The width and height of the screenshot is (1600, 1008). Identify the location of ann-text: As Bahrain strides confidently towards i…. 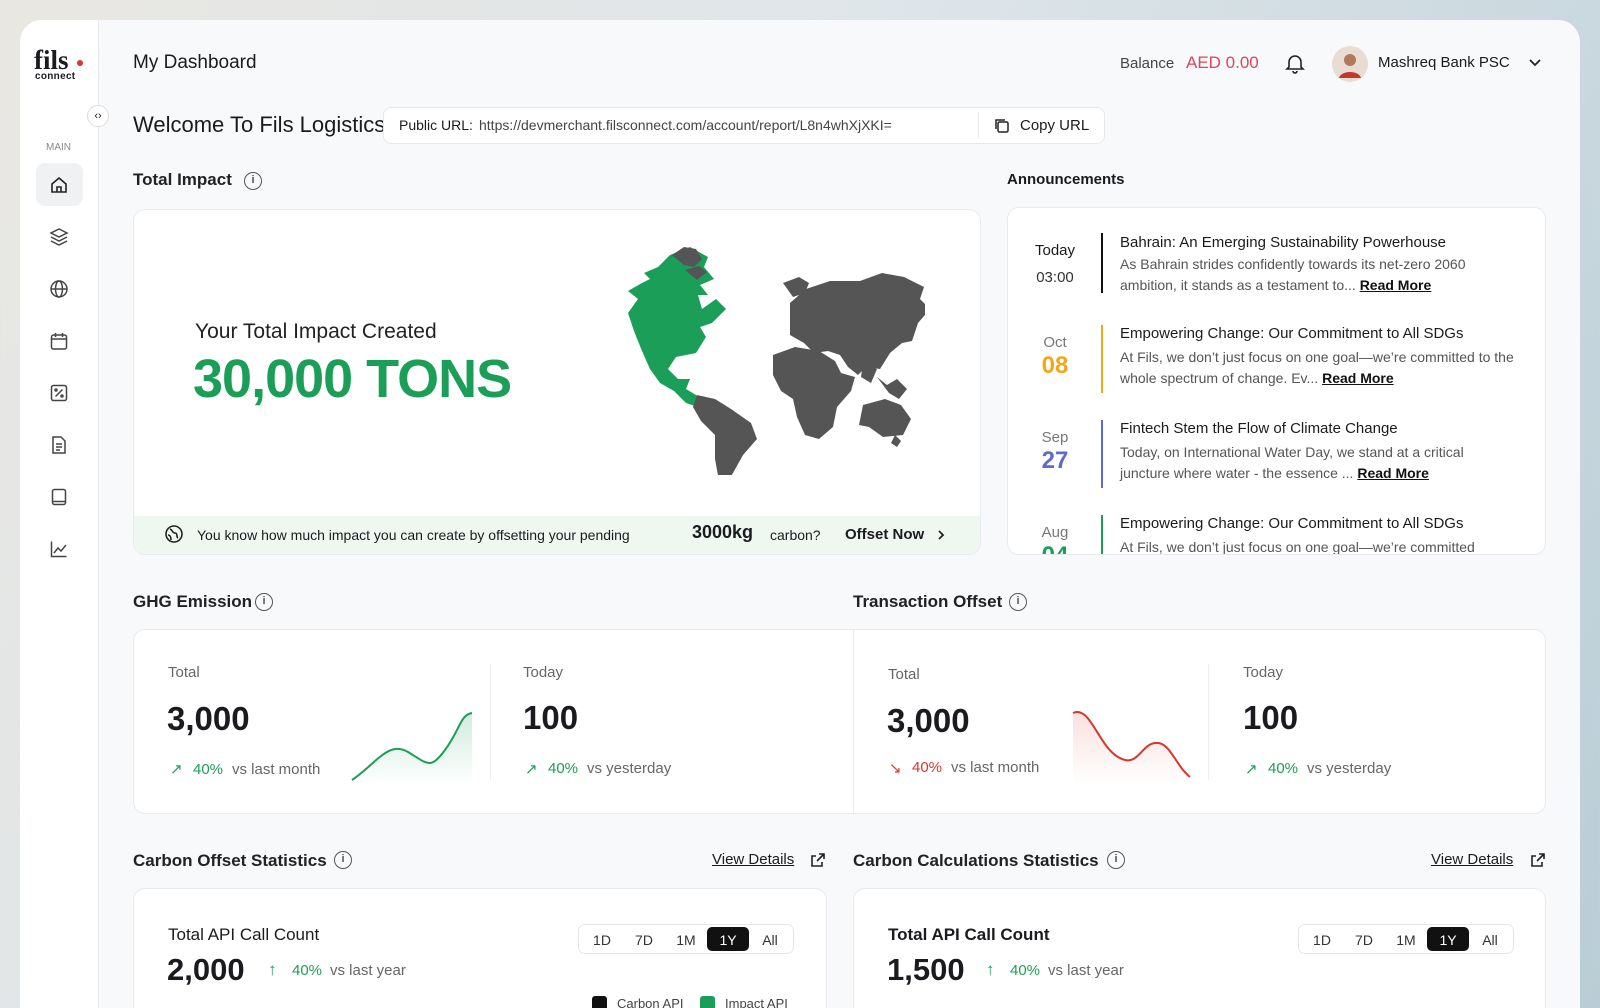
(1293, 274).